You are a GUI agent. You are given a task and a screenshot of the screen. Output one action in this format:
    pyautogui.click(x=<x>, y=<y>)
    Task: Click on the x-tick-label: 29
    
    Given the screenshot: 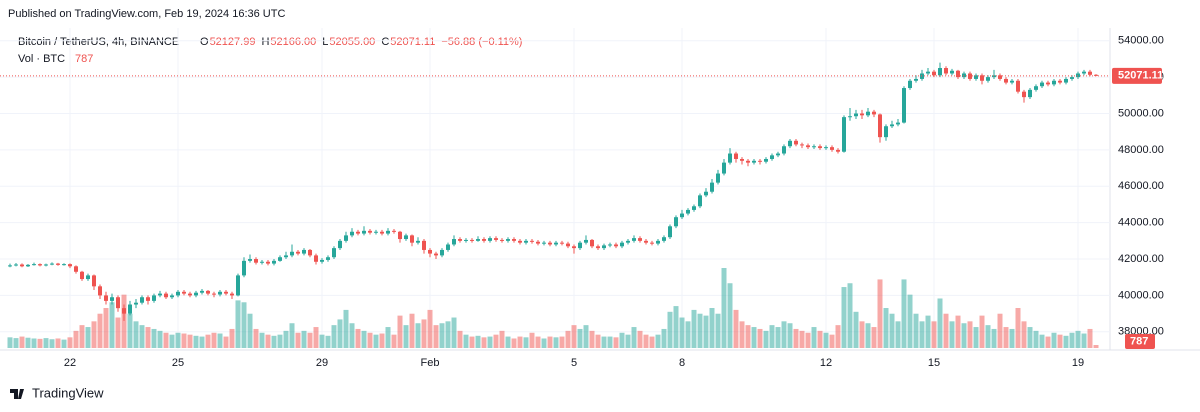 What is the action you would take?
    pyautogui.click(x=322, y=363)
    